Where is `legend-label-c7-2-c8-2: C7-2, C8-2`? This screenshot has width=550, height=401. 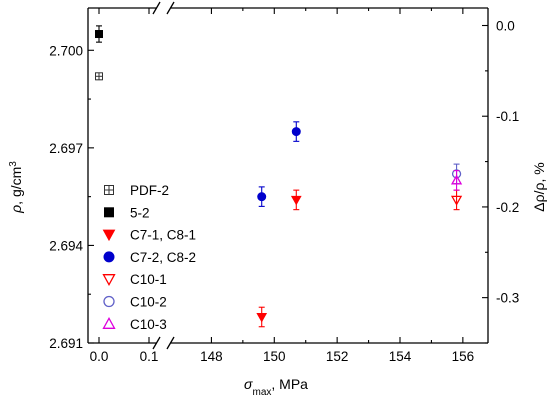 legend-label-c7-2-c8-2: C7-2, C8-2 is located at coordinates (163, 257).